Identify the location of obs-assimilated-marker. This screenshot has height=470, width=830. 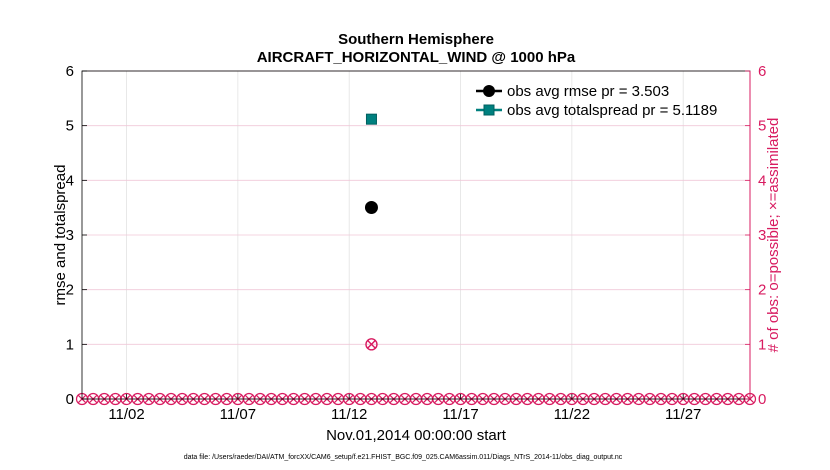
(371, 344).